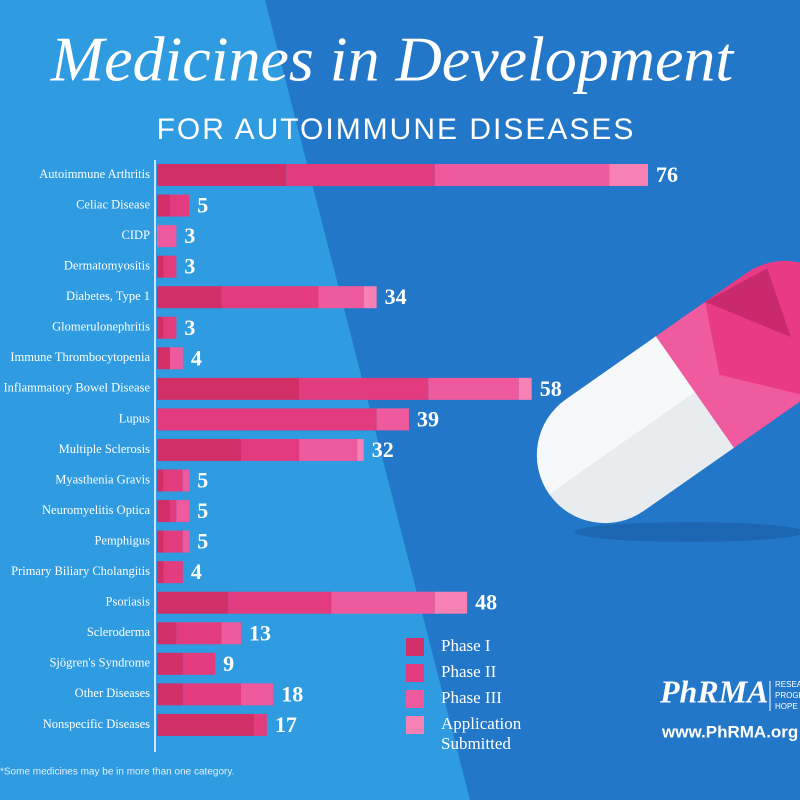 This screenshot has height=800, width=800. I want to click on title: Medicines in Development, so click(393, 59).